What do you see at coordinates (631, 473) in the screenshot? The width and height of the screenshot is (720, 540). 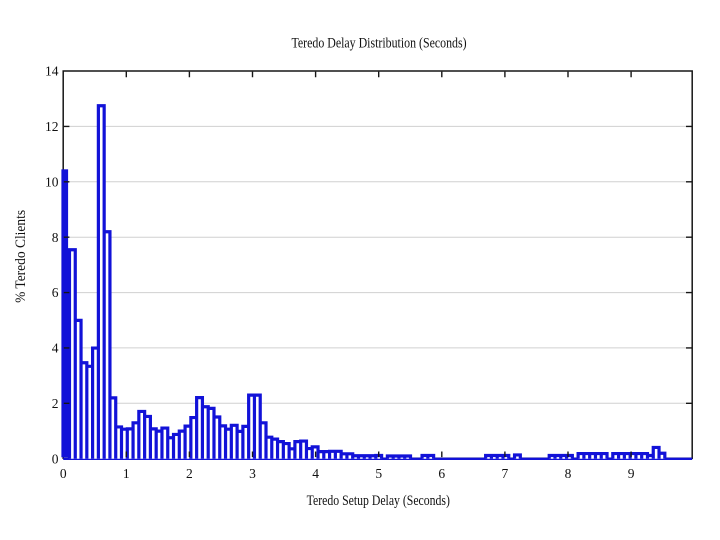 I see `svg-text: 9` at bounding box center [631, 473].